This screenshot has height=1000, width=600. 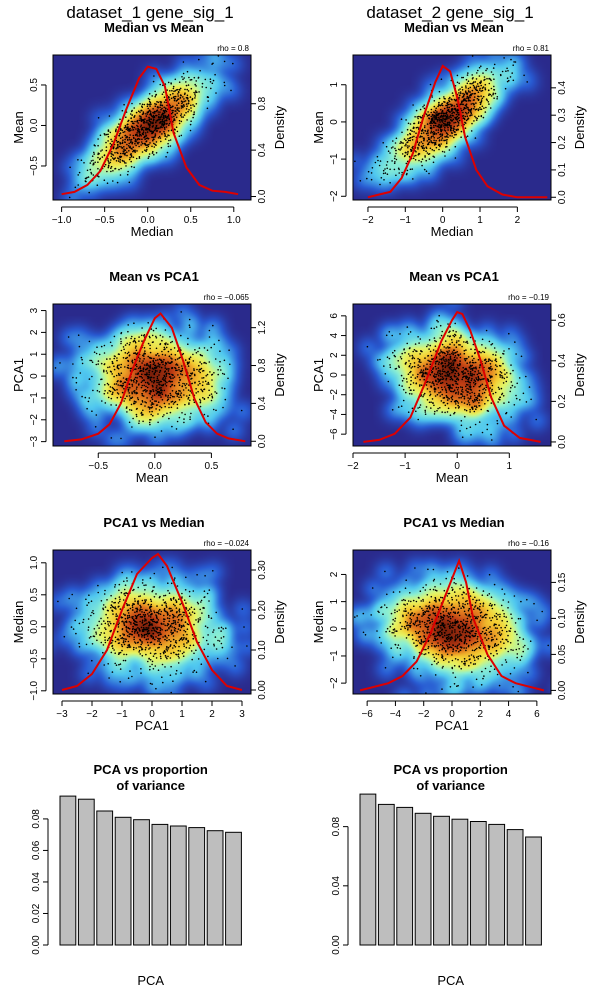 I want to click on y-tick-label: 0.5, so click(x=34, y=594).